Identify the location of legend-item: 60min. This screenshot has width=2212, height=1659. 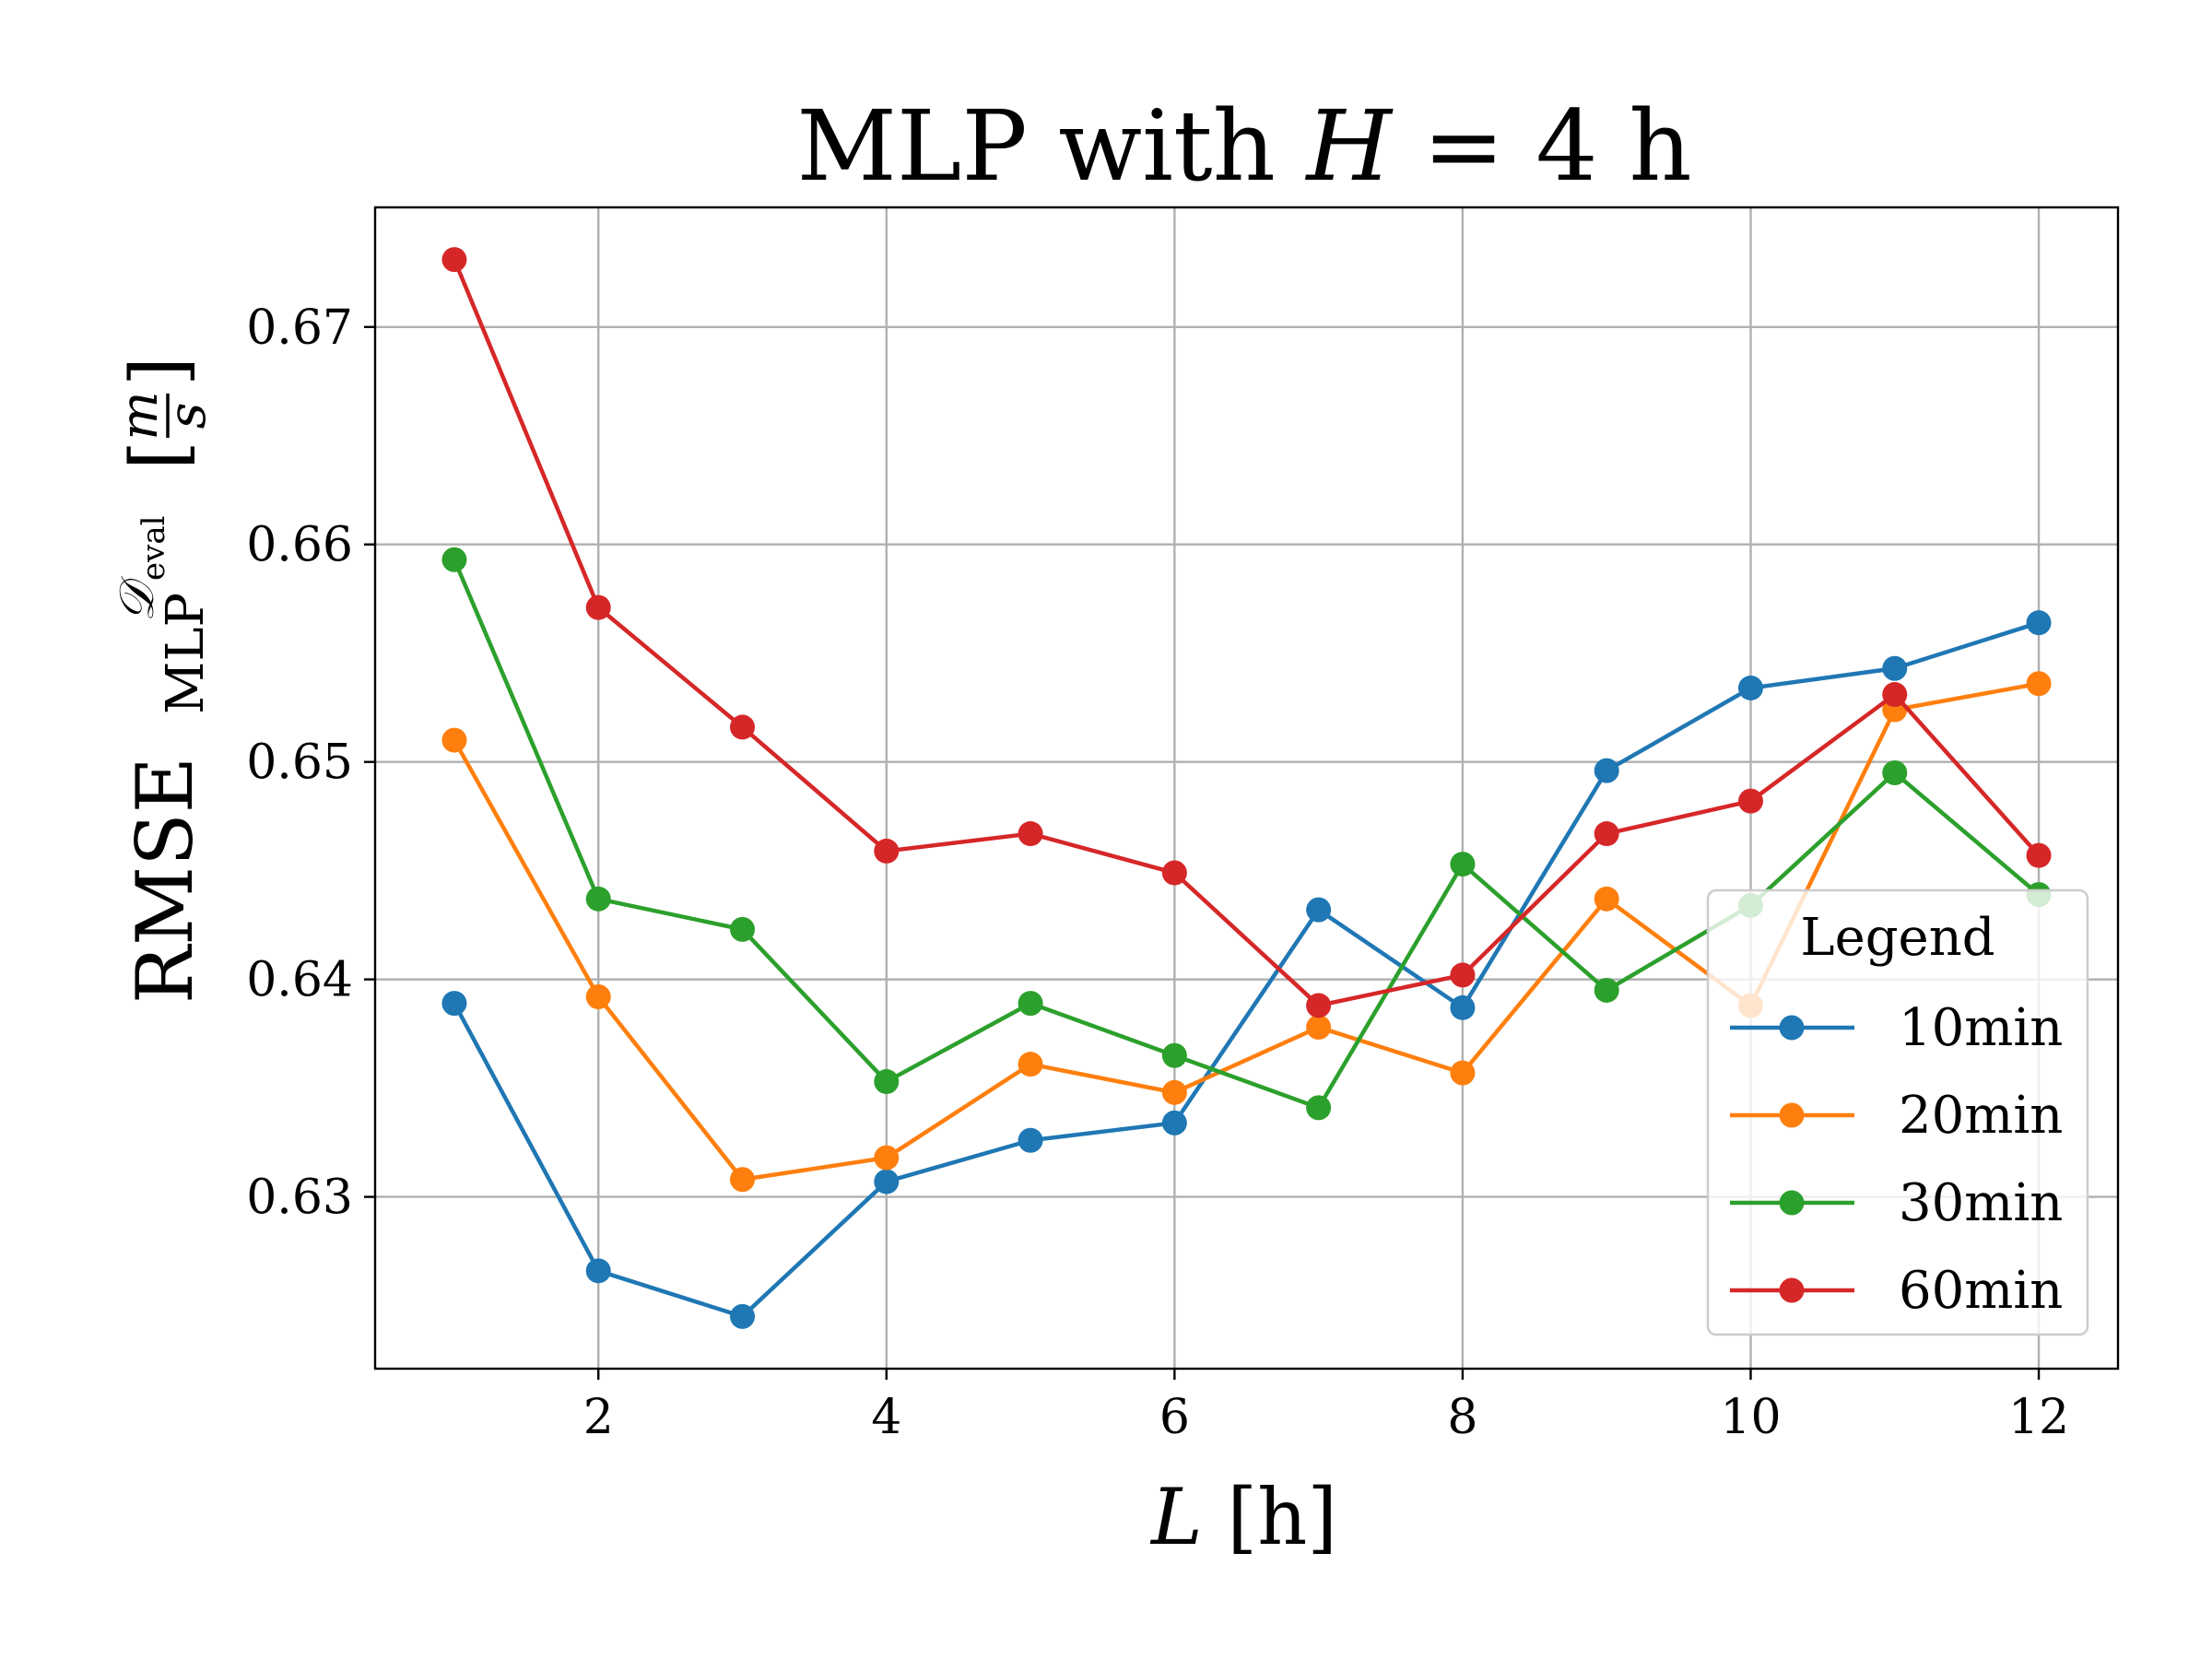
(1896, 1291).